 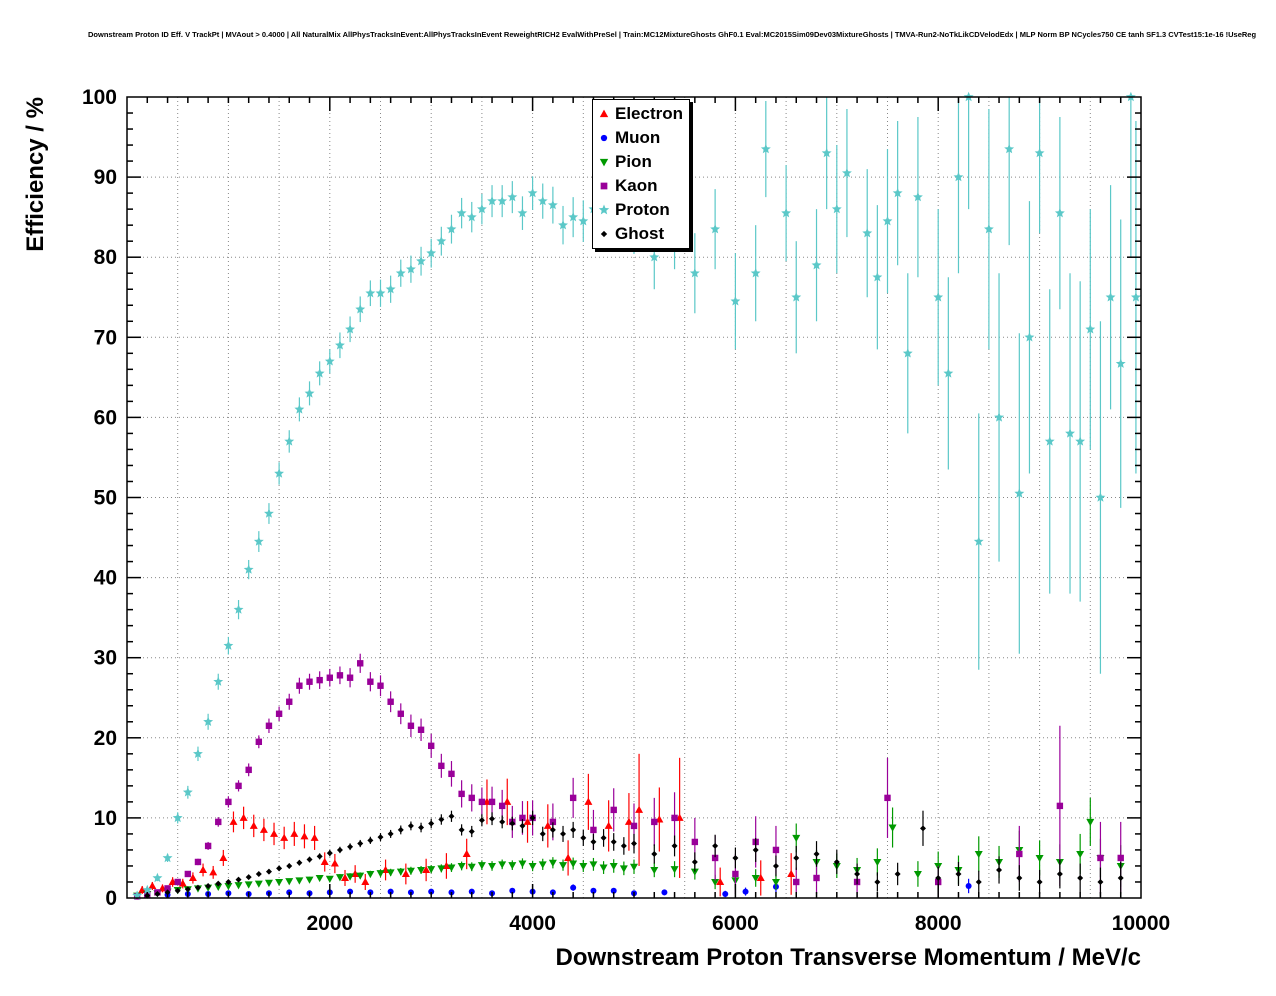 I want to click on legend: Electron Muon Pion Kaon Proton Ghost, so click(x=641, y=174).